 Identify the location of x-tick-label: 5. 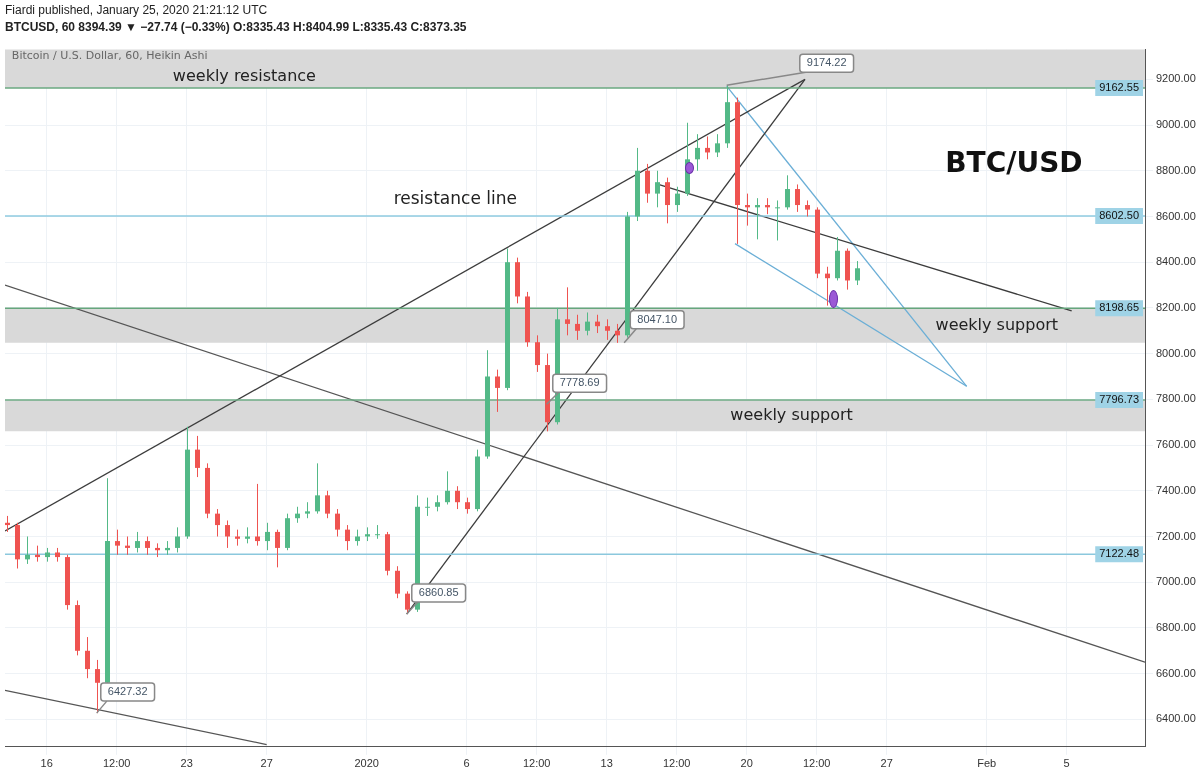
(1066, 763).